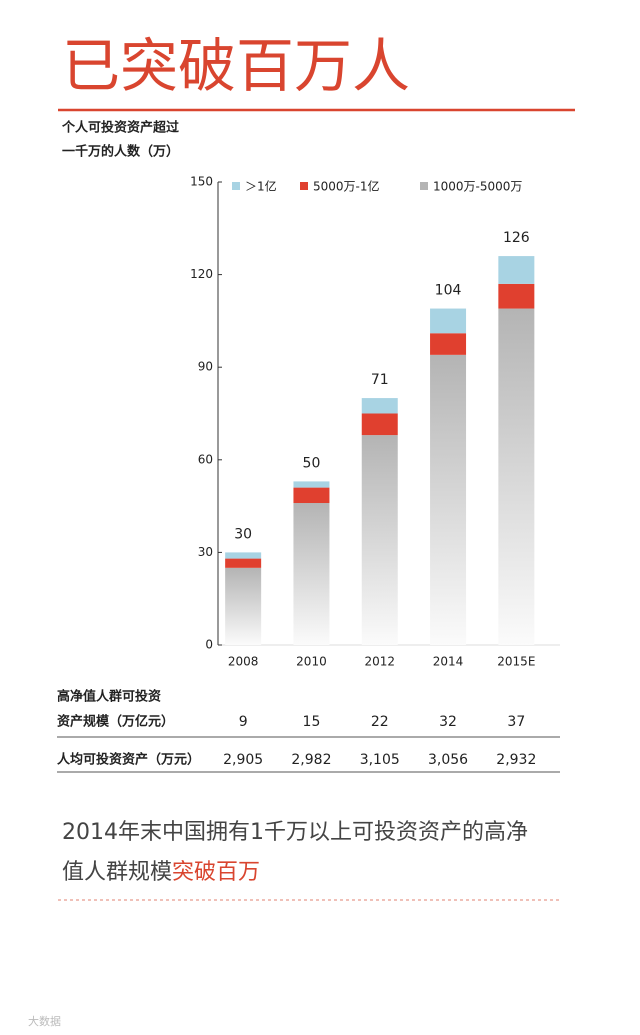 The width and height of the screenshot is (640, 1035). What do you see at coordinates (115, 722) in the screenshot?
I see `row-label: 资产规模（万亿元）` at bounding box center [115, 722].